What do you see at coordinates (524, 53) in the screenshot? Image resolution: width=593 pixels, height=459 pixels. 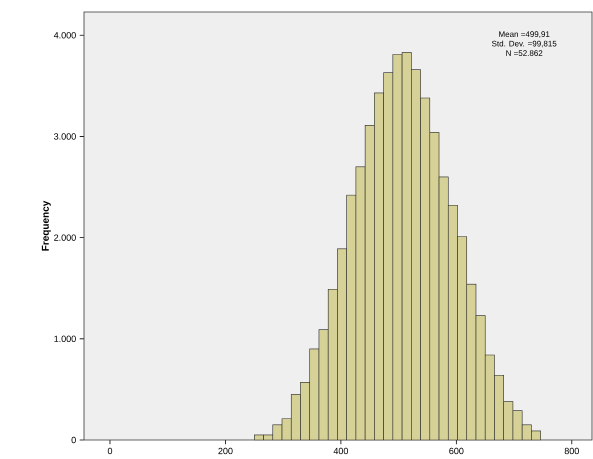 I see `annotation: N =52.862` at bounding box center [524, 53].